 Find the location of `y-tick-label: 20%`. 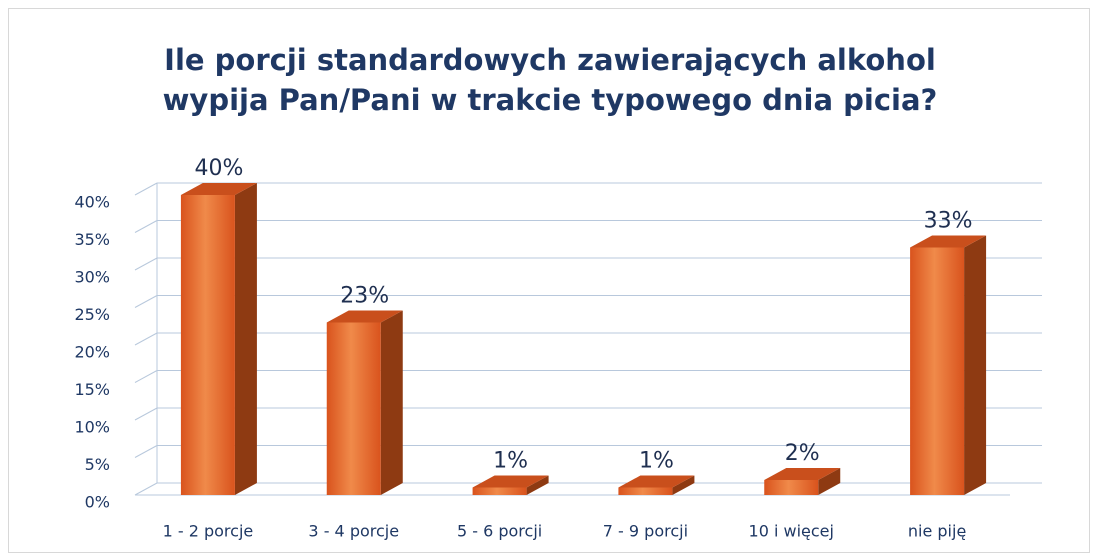

y-tick-label: 20% is located at coordinates (92, 352).